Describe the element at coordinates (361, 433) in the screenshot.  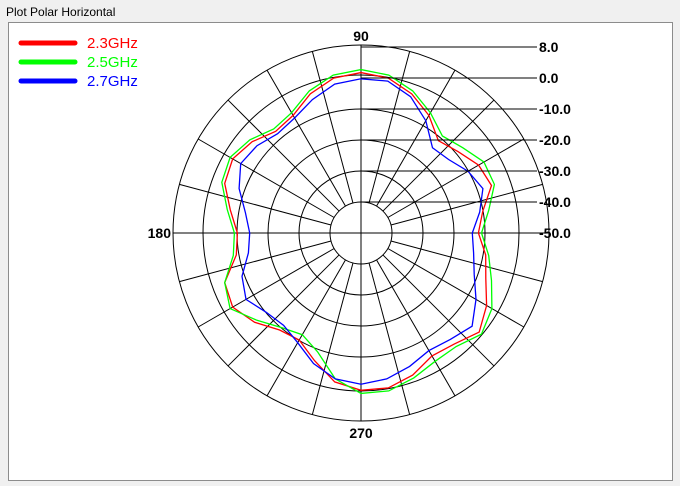
I see `angle-label-270: 270` at that location.